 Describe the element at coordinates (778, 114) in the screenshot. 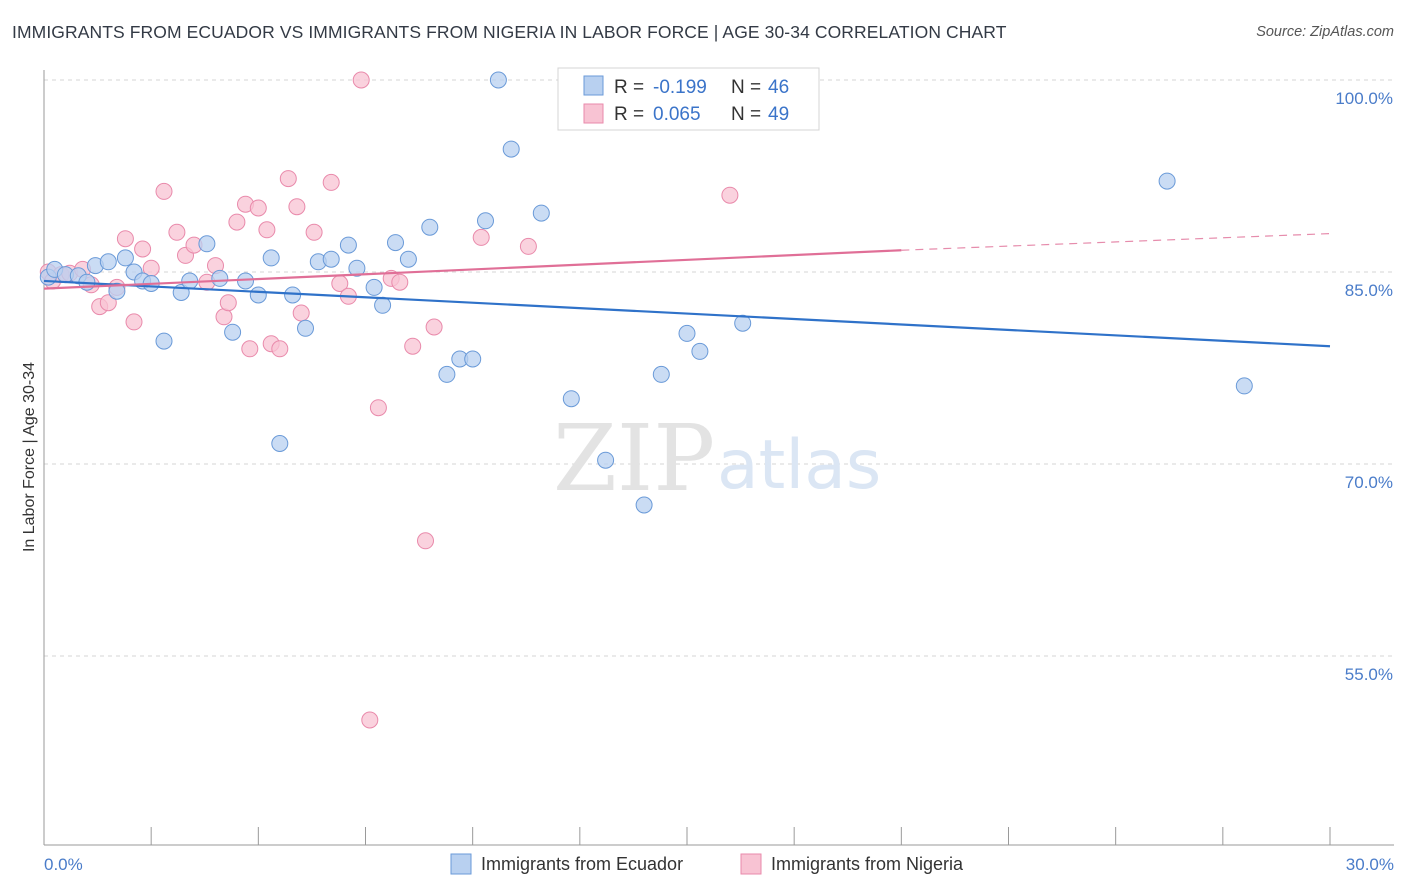

I see `stats-n-nigeria: 49` at that location.